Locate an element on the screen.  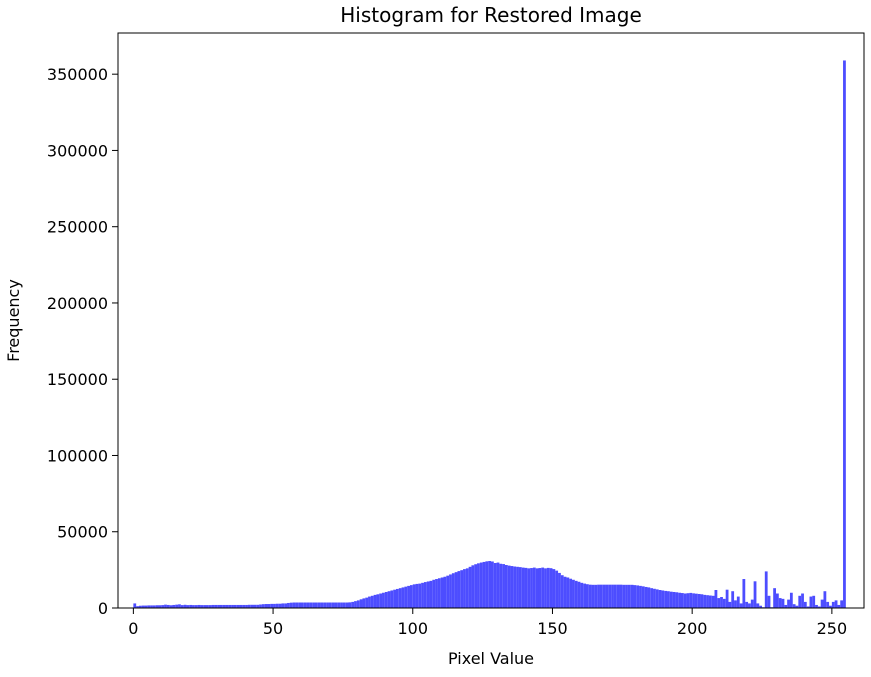
x-axis-label: Pixel Value is located at coordinates (491, 658).